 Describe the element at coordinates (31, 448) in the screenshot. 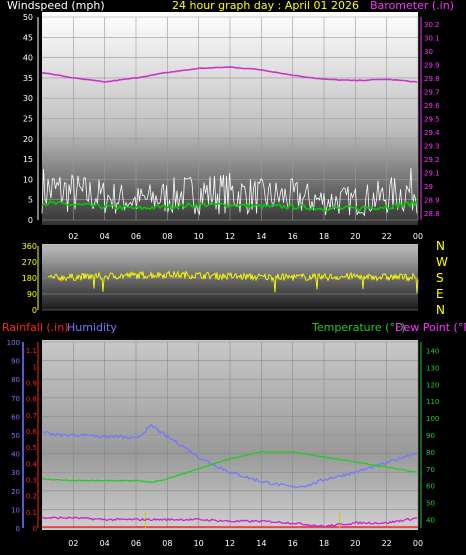

I see `rainfall-y-tick: 0.5` at that location.